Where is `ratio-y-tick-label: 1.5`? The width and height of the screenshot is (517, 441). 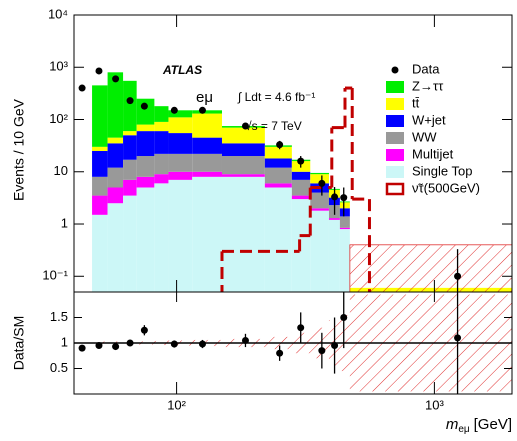
ratio-y-tick-label: 1.5 is located at coordinates (59, 316).